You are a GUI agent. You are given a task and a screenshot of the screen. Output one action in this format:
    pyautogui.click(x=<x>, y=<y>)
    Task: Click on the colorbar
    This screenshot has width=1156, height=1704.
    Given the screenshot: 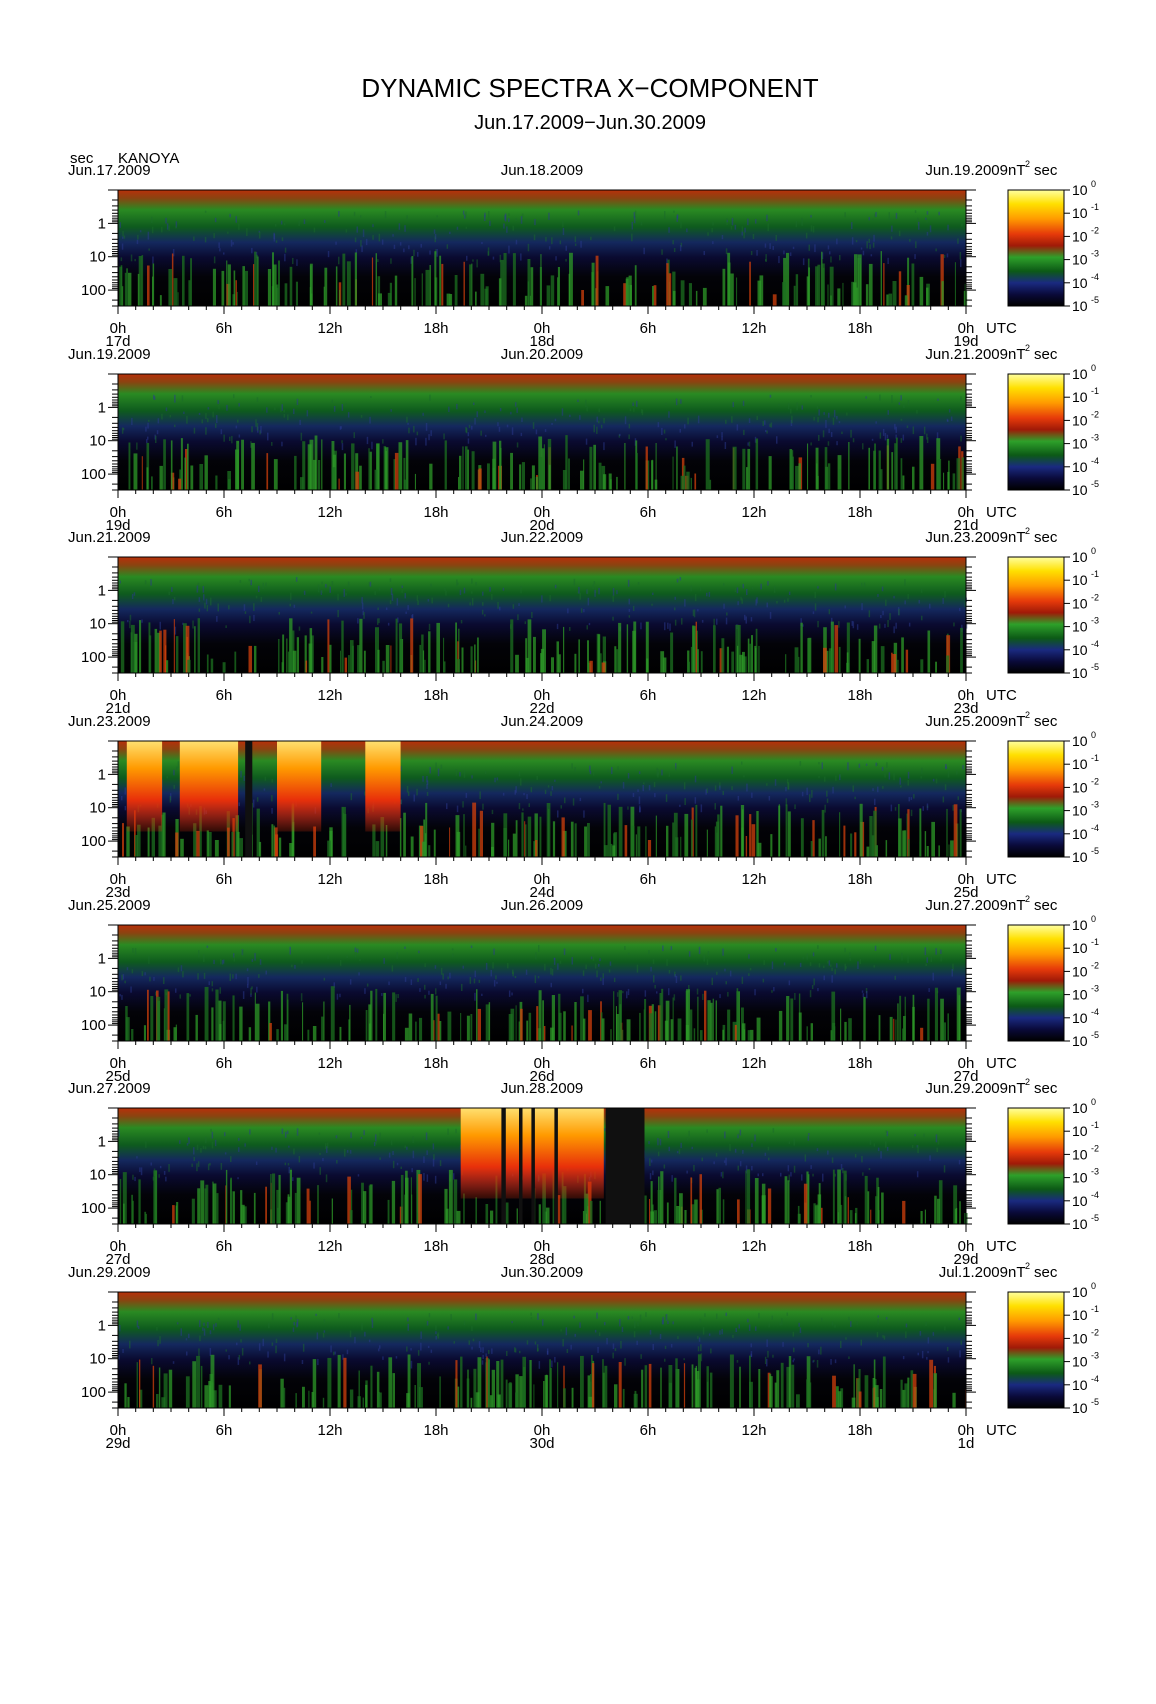 What is the action you would take?
    pyautogui.click(x=1036, y=983)
    